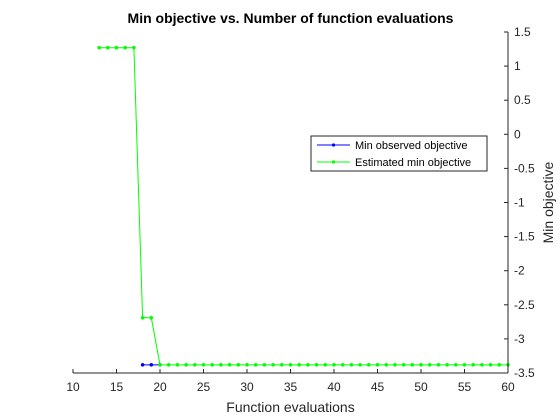  Describe the element at coordinates (290, 407) in the screenshot. I see `x-axis-title: Function evaluations` at that location.